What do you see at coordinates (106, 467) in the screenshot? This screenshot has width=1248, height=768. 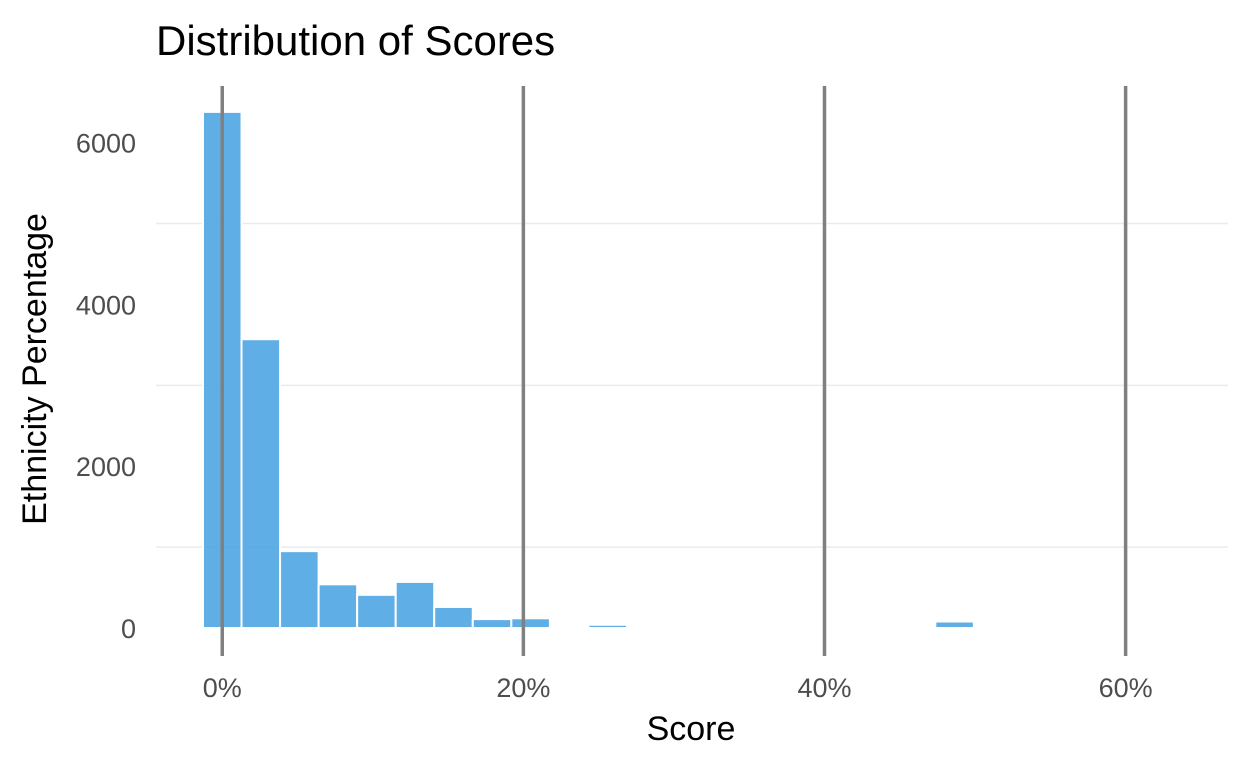 I see `y-tick-label: 2000` at bounding box center [106, 467].